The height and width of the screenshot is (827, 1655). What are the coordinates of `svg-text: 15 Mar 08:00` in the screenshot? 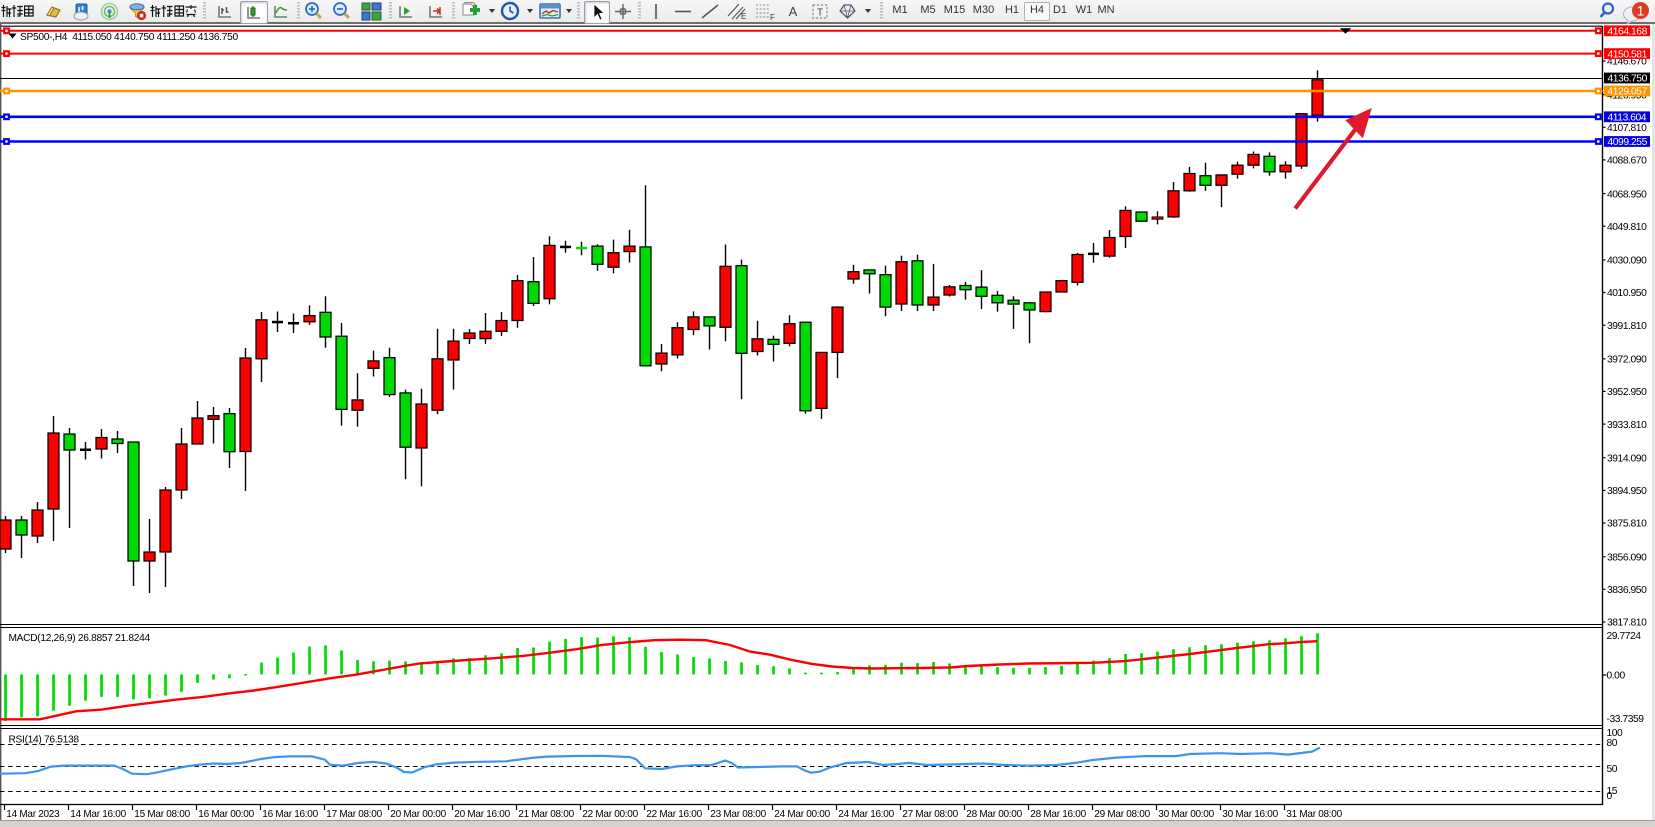 It's located at (162, 814).